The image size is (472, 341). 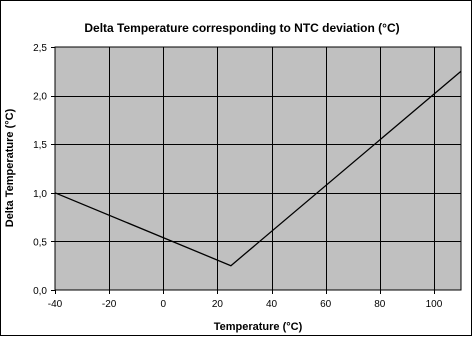 I want to click on x-tick-label: 40, so click(x=272, y=304).